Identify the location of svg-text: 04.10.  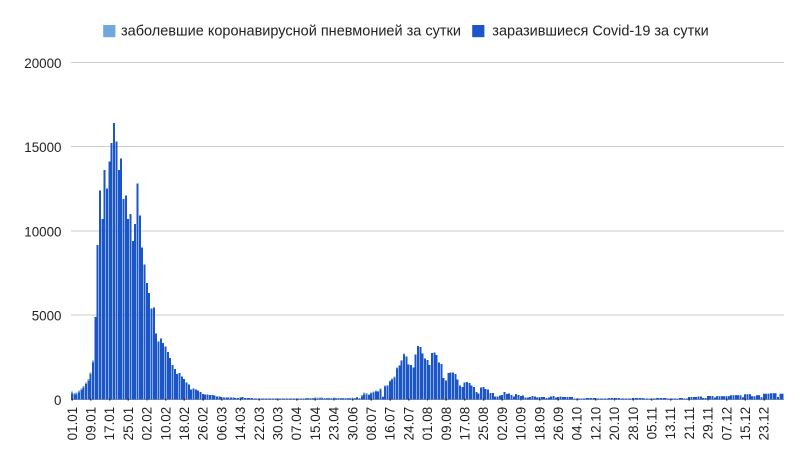
(577, 424).